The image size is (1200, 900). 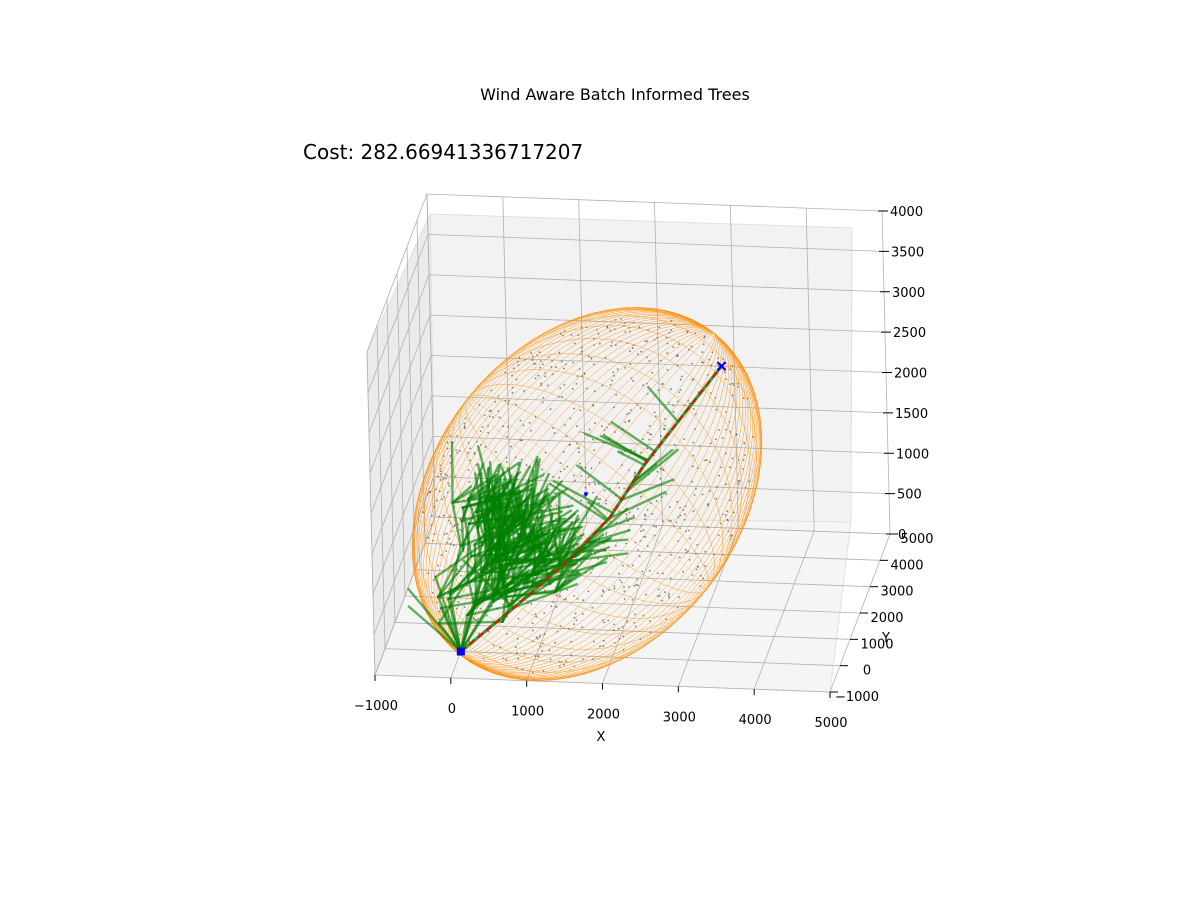 What do you see at coordinates (452, 709) in the screenshot?
I see `x-tick-label: 0` at bounding box center [452, 709].